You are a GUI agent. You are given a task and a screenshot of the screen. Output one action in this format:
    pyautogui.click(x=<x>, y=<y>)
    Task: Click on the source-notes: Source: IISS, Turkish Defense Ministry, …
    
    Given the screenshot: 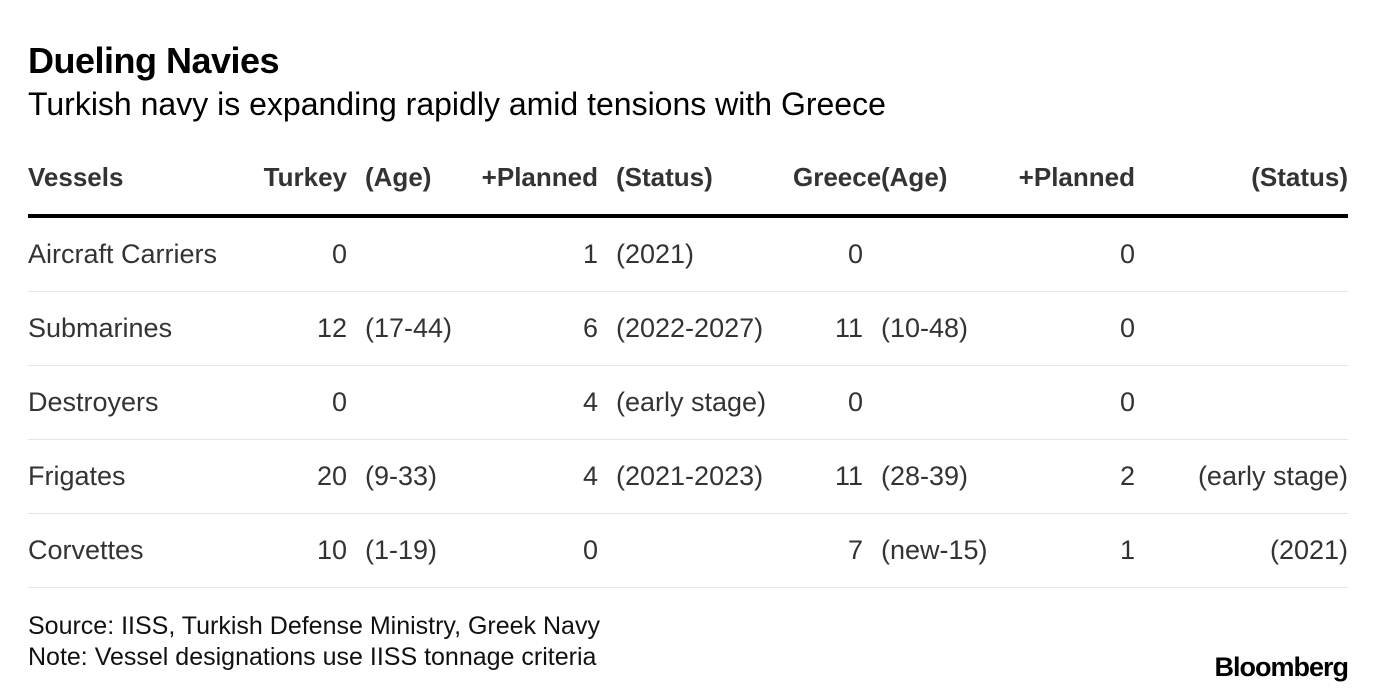 What is the action you would take?
    pyautogui.click(x=314, y=642)
    